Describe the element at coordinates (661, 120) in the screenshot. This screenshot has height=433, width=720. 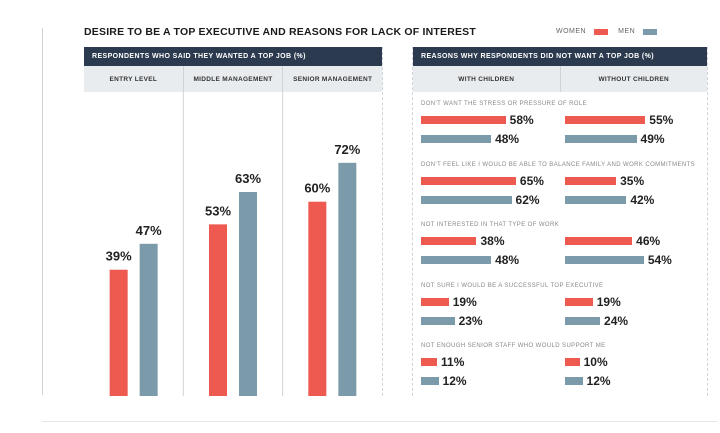
I see `reason-value-without-children-women-0: 55%` at that location.